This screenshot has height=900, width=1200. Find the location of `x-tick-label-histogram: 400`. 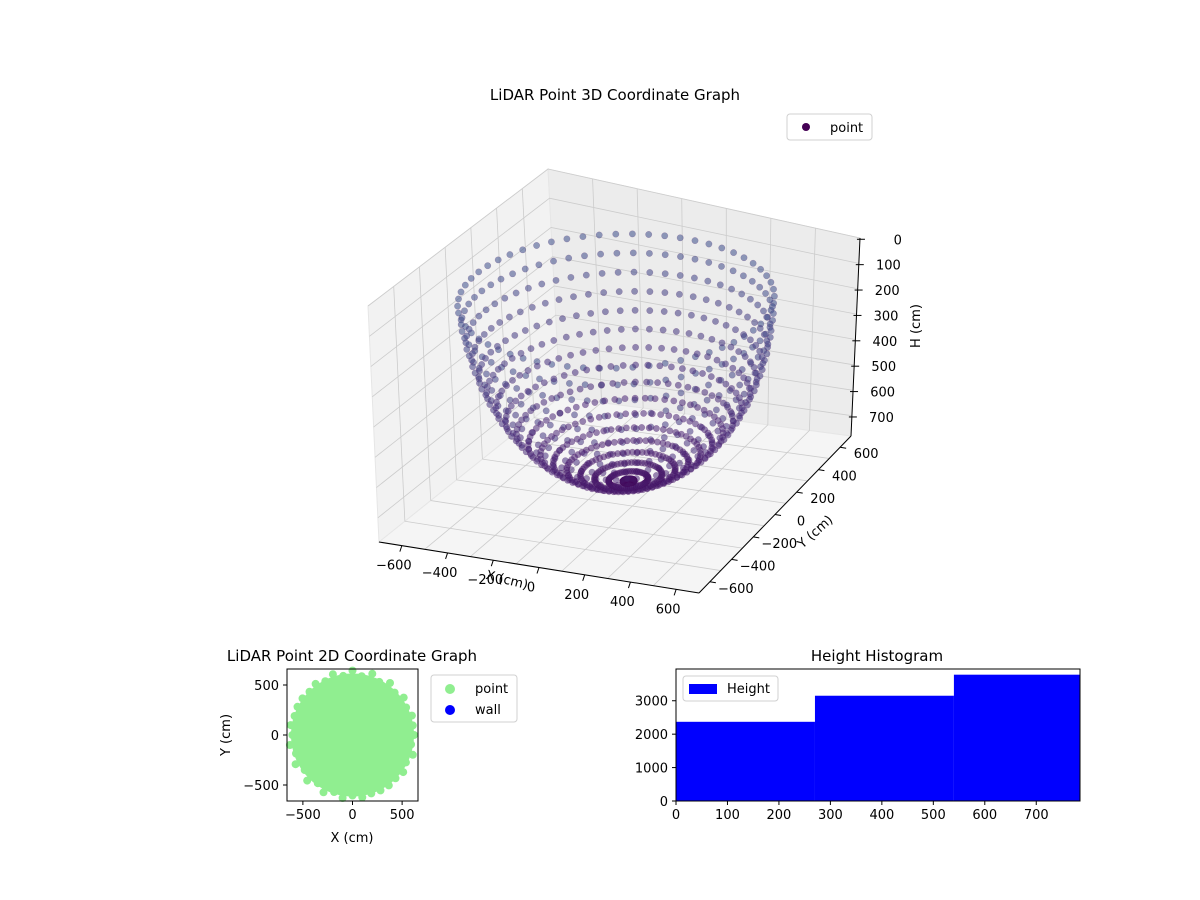

x-tick-label-histogram: 400 is located at coordinates (881, 815).